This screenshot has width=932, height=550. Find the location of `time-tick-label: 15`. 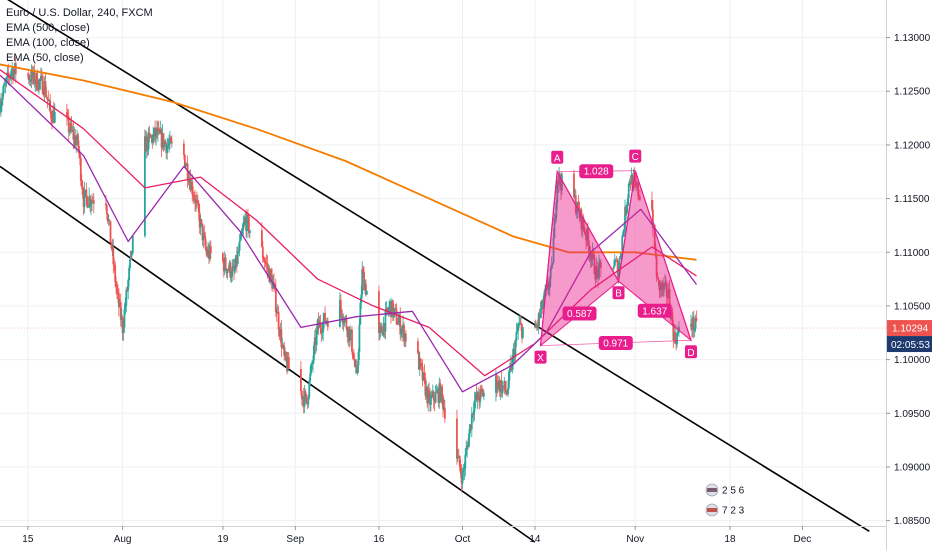

time-tick-label: 15 is located at coordinates (28, 539).